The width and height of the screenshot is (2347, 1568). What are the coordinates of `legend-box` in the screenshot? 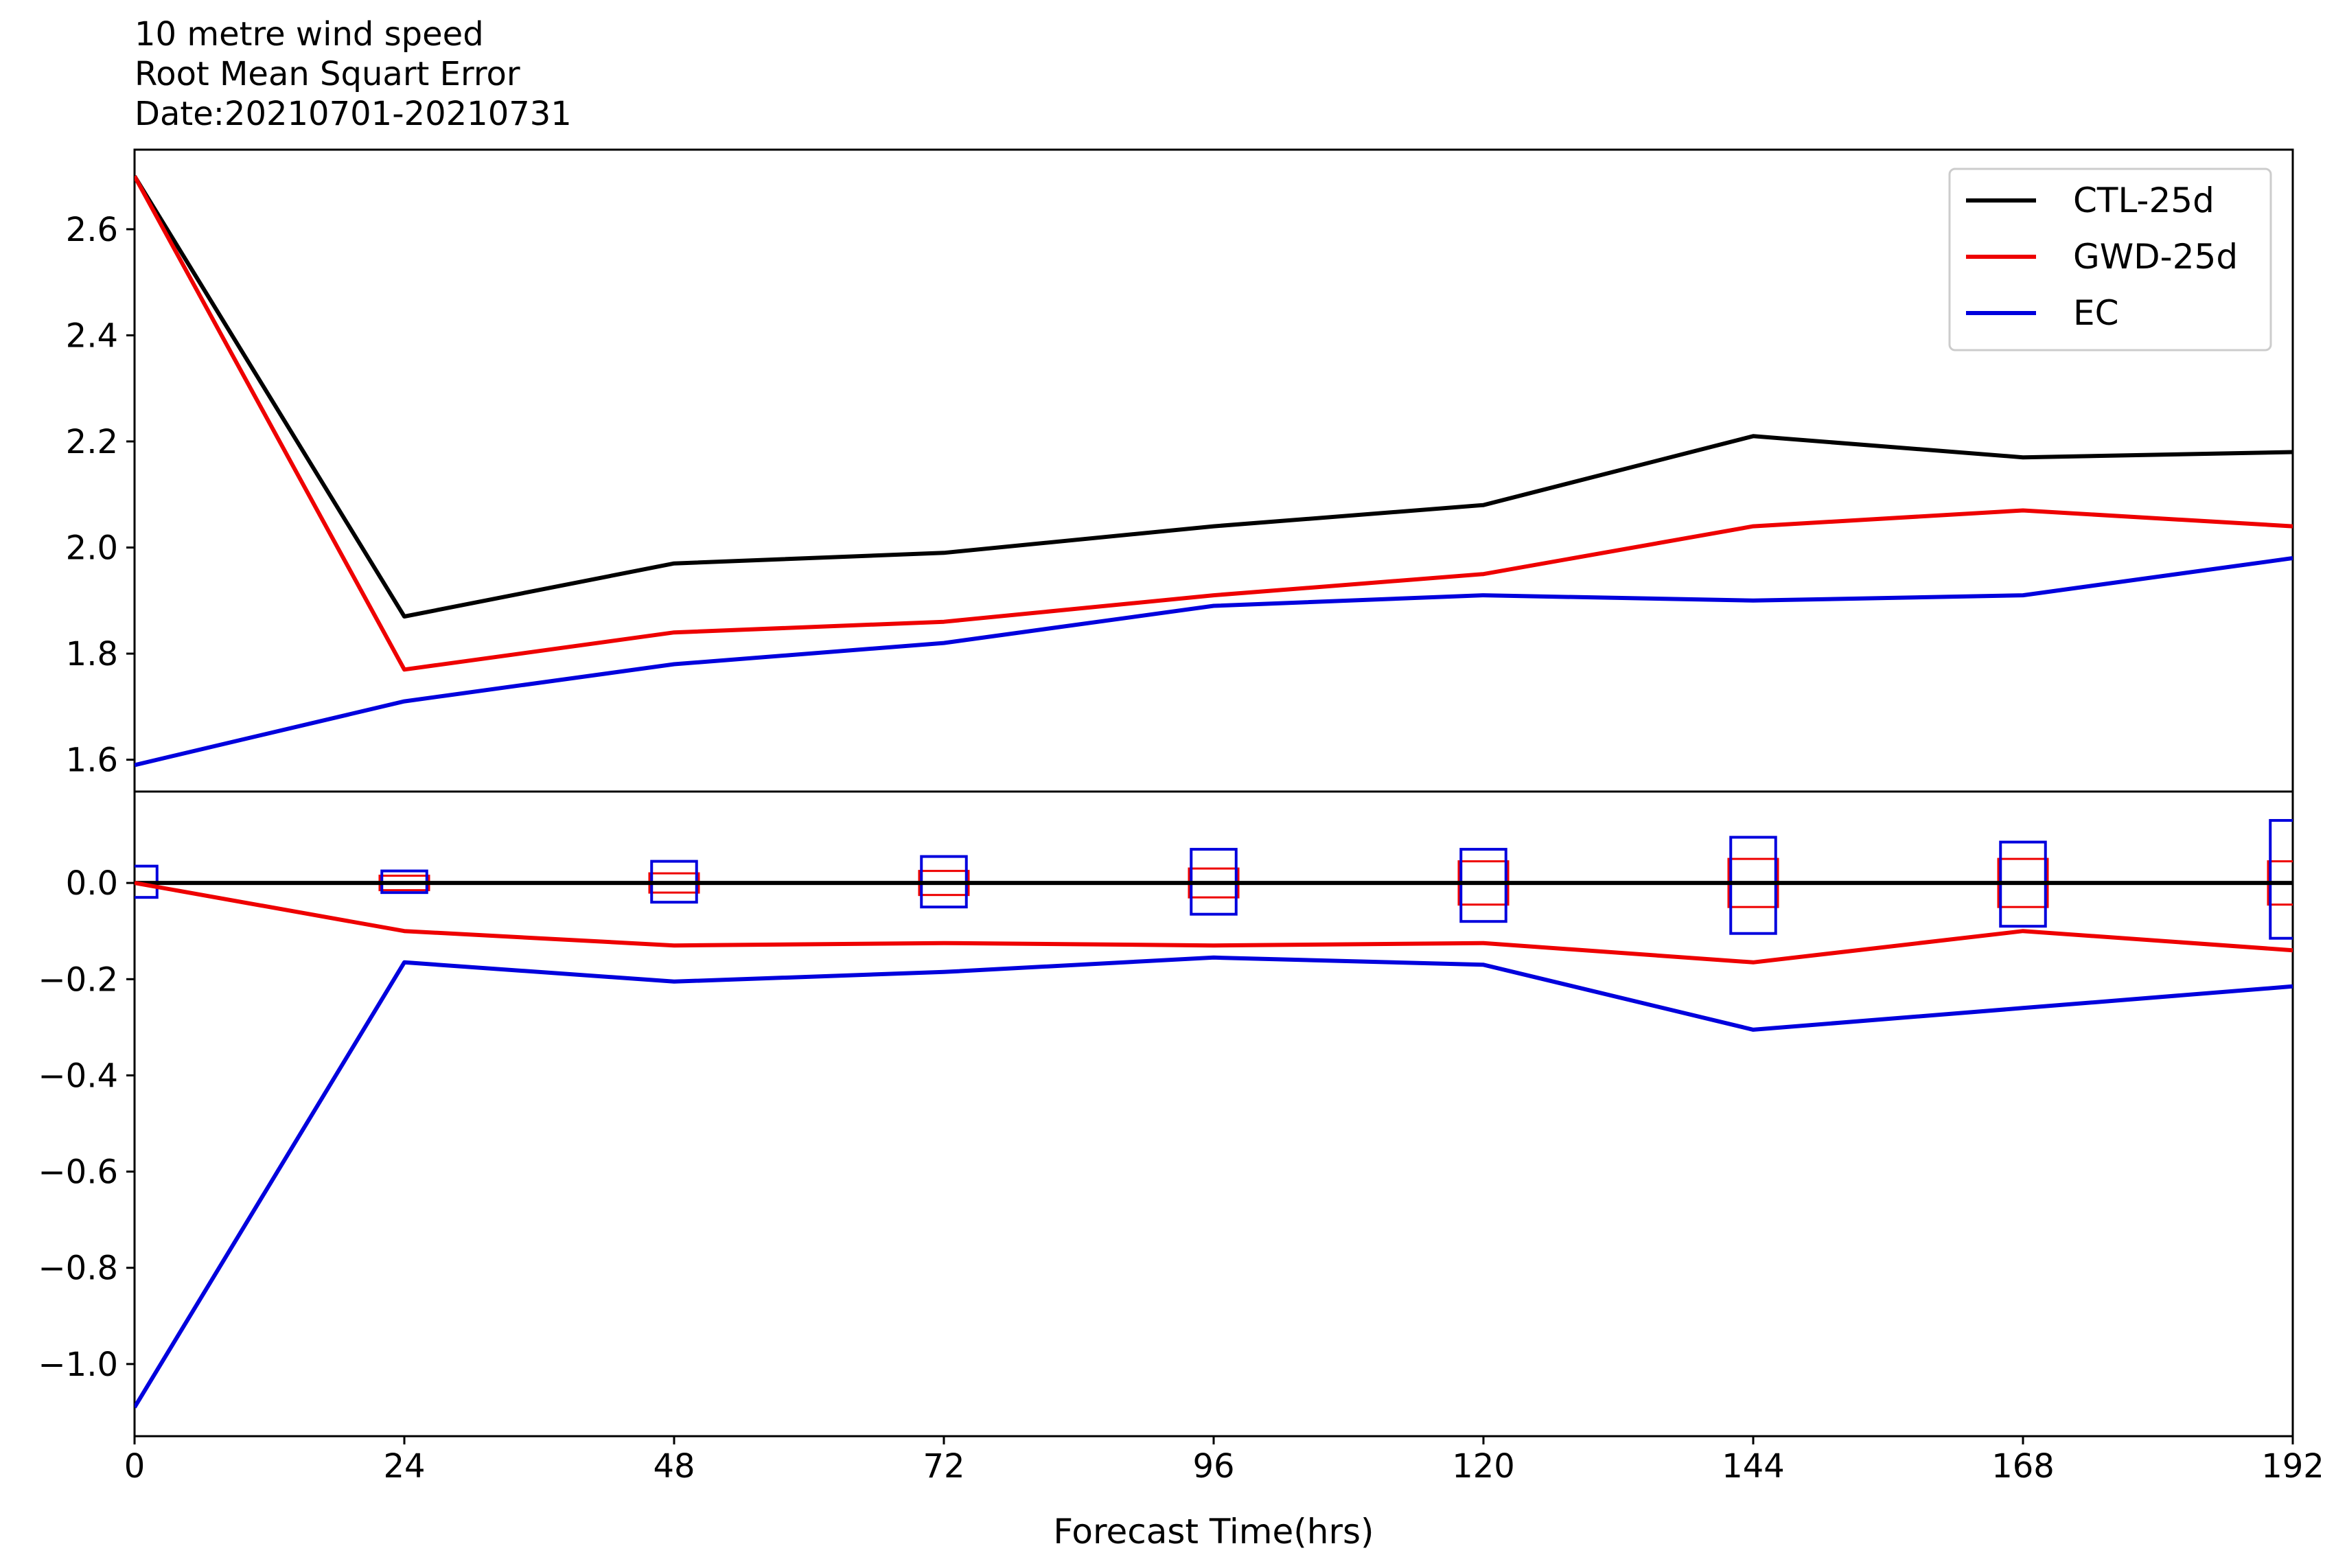 It's located at (2110, 259).